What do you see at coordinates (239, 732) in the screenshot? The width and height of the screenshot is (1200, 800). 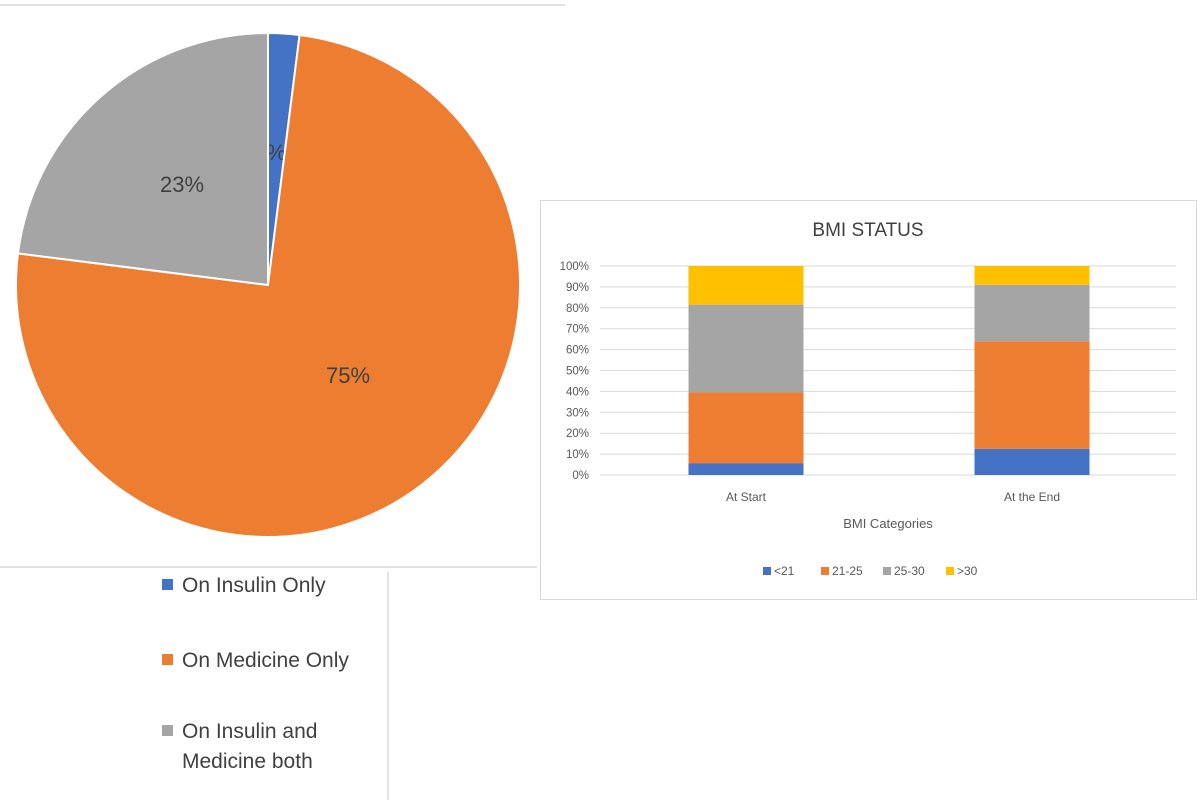 I see `pie-legend-label: On Insulin and` at bounding box center [239, 732].